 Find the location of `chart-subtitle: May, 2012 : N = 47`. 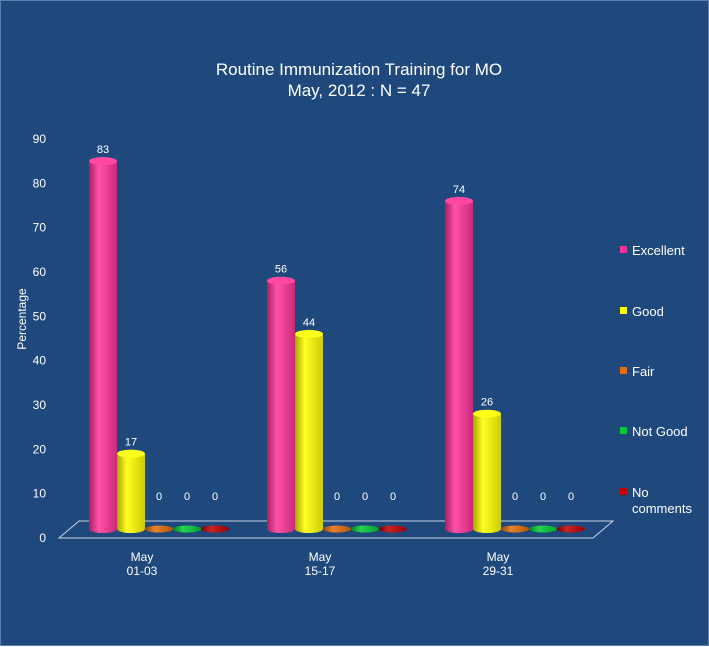

chart-subtitle: May, 2012 : N = 47 is located at coordinates (359, 90).